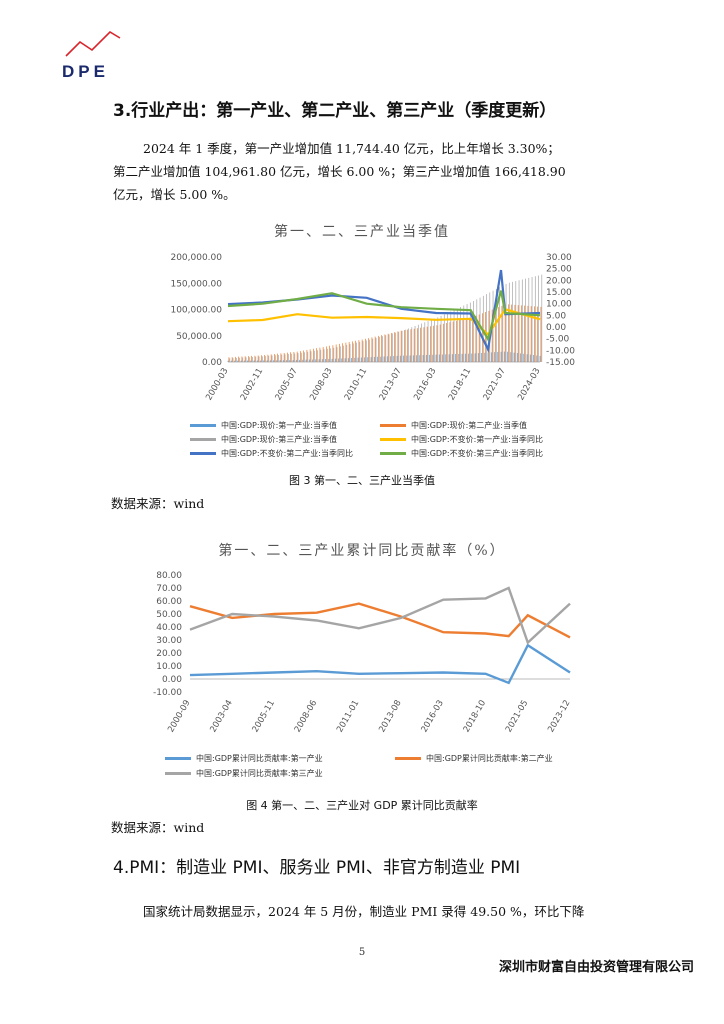 The height and width of the screenshot is (1024, 724). What do you see at coordinates (433, 717) in the screenshot?
I see `chart2-x-tick: 2016-03` at bounding box center [433, 717].